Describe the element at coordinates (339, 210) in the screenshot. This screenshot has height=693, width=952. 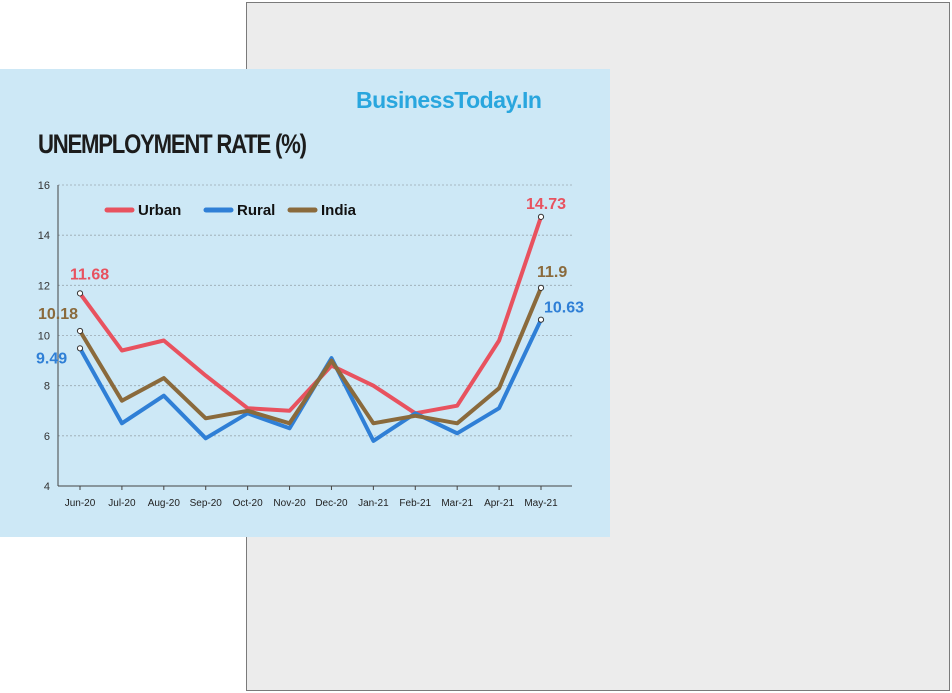
I see `legend-label-india: India` at that location.